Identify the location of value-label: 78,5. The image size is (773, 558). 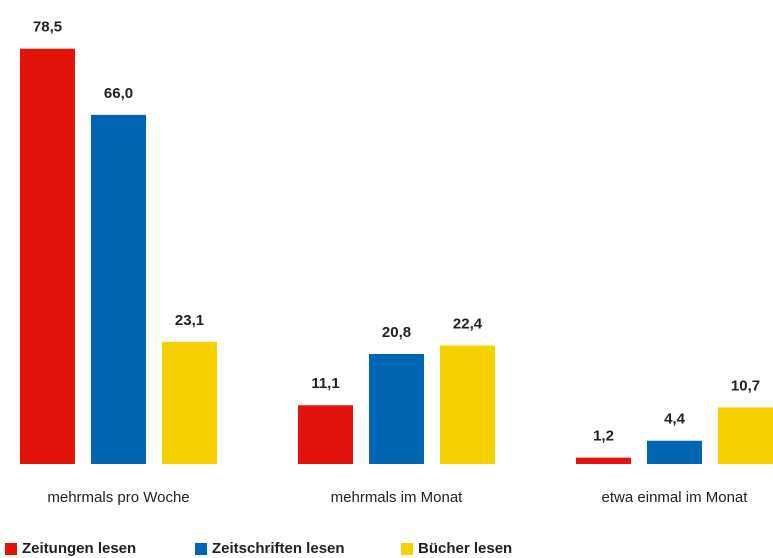
(47, 27).